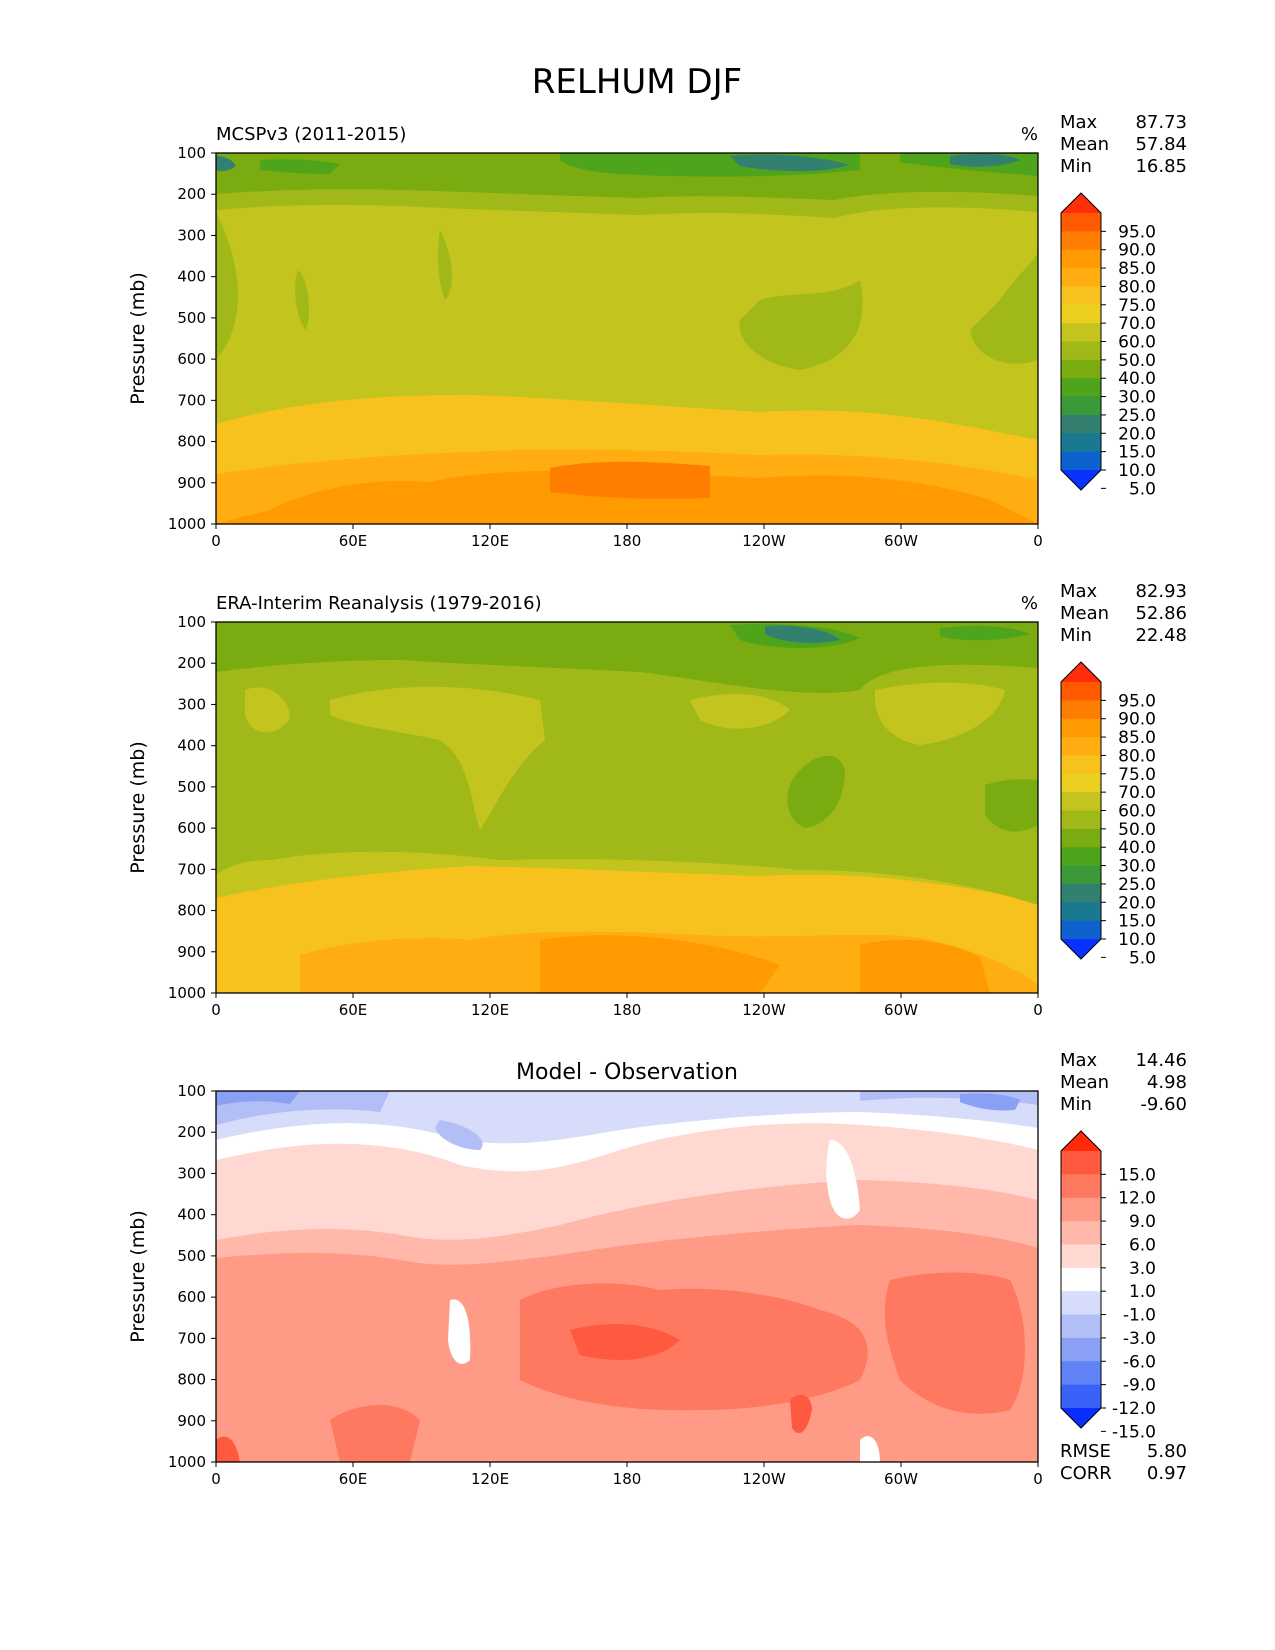 The image size is (1275, 1650). What do you see at coordinates (1161, 166) in the screenshot?
I see `stat-value: 16.85` at bounding box center [1161, 166].